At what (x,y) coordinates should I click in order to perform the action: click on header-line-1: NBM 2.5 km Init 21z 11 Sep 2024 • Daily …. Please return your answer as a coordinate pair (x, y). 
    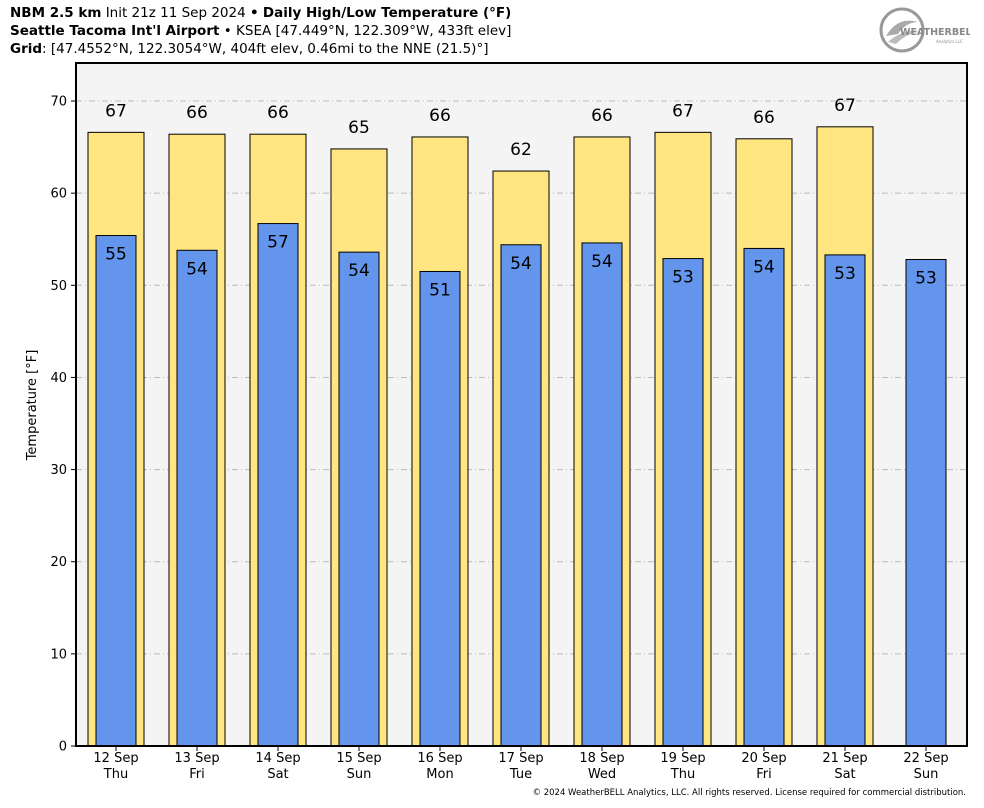
    Looking at the image, I should click on (260, 13).